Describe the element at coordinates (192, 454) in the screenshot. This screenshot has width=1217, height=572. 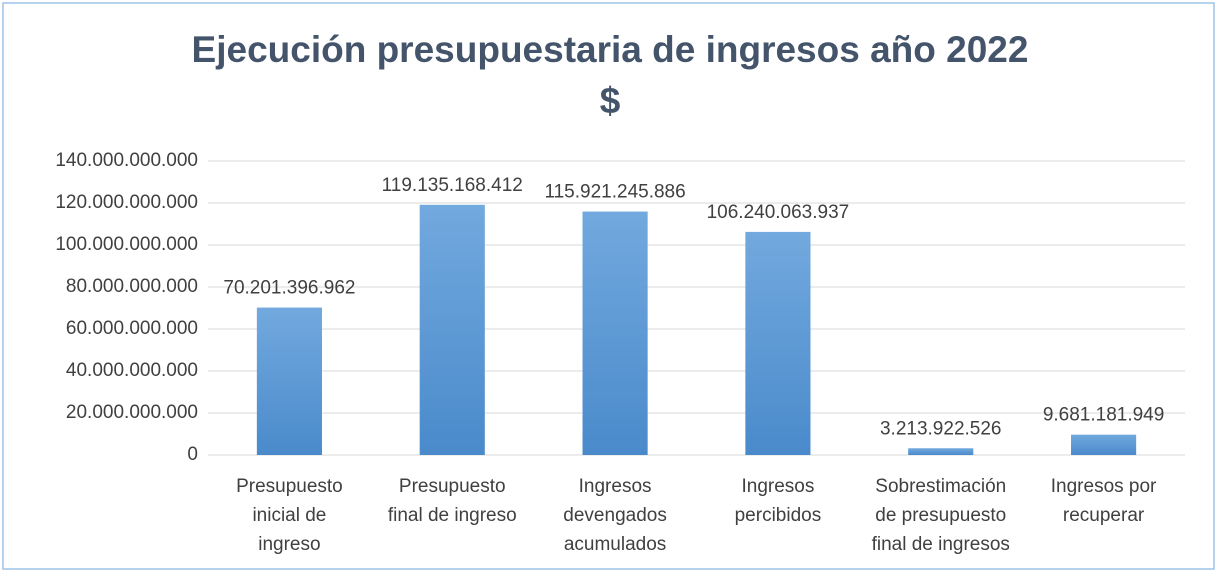
I see `y-tick-label: 0` at that location.